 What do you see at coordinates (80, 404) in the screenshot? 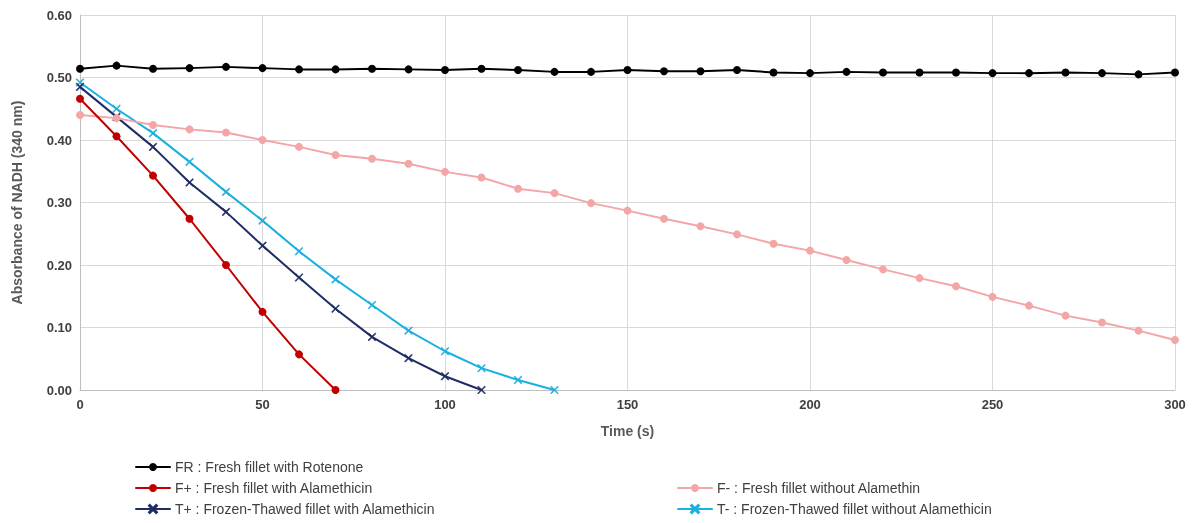
I see `x-tick-label: 0` at bounding box center [80, 404].